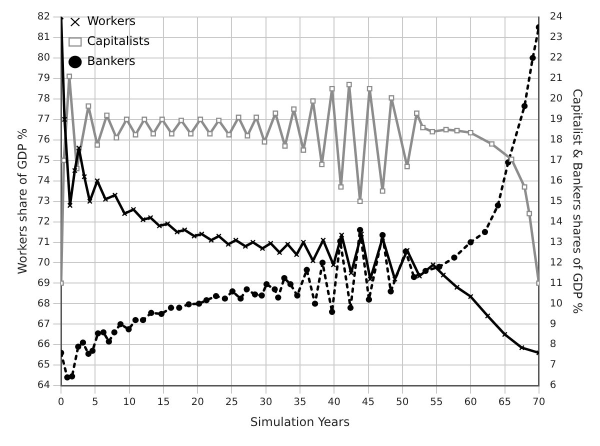 The height and width of the screenshot is (446, 600). Describe the element at coordinates (470, 402) in the screenshot. I see `x-tick-label: 60` at that location.